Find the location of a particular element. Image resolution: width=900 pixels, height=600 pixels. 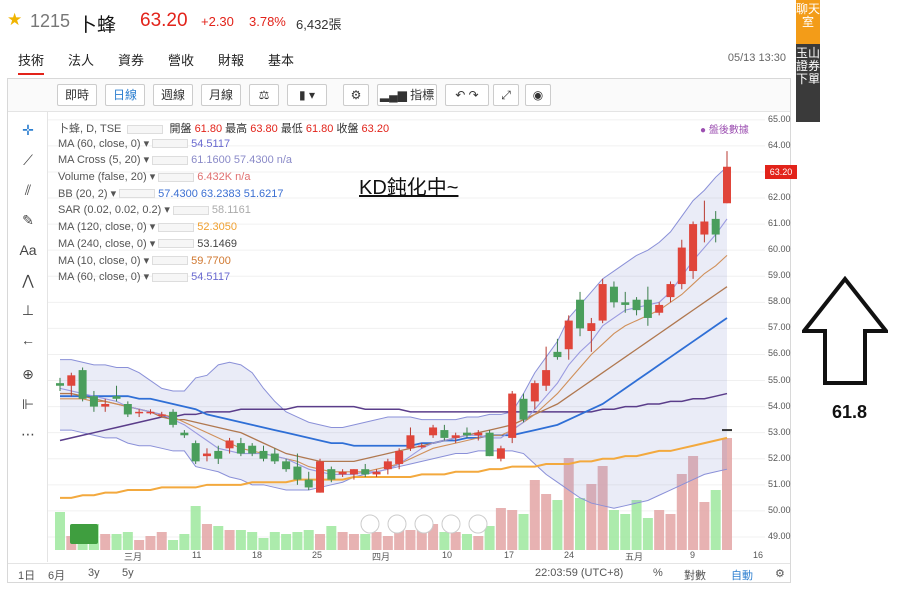

ma120-line is located at coordinates (394, 467).